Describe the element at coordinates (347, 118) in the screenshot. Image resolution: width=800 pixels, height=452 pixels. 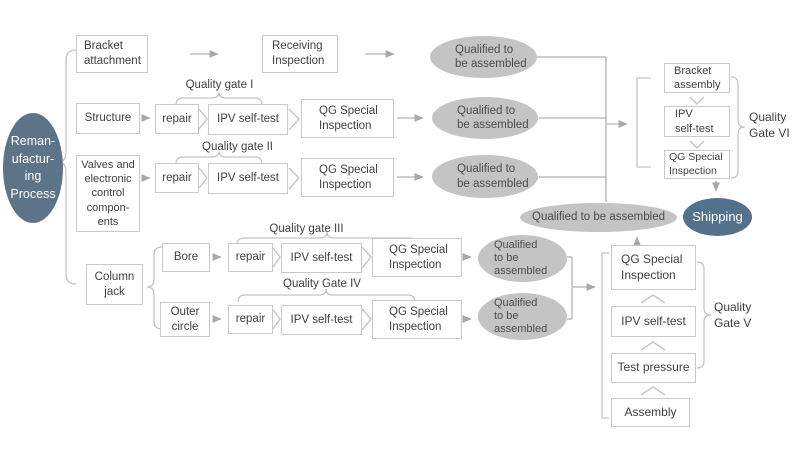
I see `box-qg-special-inspection-1: QG Special Inspection` at that location.